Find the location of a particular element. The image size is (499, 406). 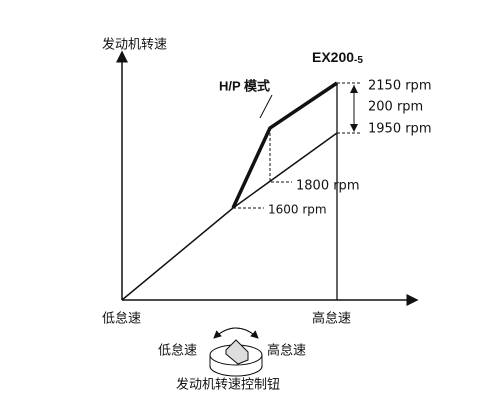

rpm-label: 1600 rpm is located at coordinates (297, 210).